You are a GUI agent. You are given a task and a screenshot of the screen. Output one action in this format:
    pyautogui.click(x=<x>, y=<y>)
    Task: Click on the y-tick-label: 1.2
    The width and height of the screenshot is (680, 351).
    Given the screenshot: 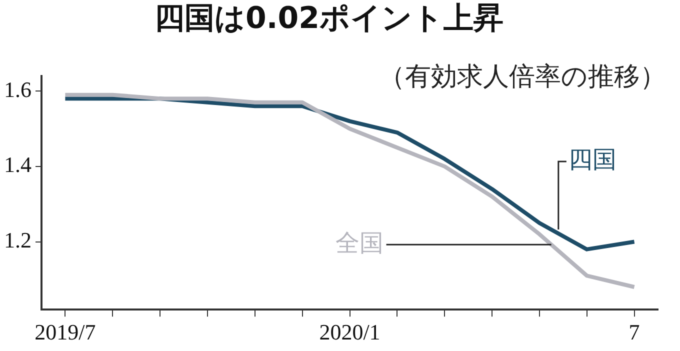 What is the action you would take?
    pyautogui.click(x=18, y=240)
    